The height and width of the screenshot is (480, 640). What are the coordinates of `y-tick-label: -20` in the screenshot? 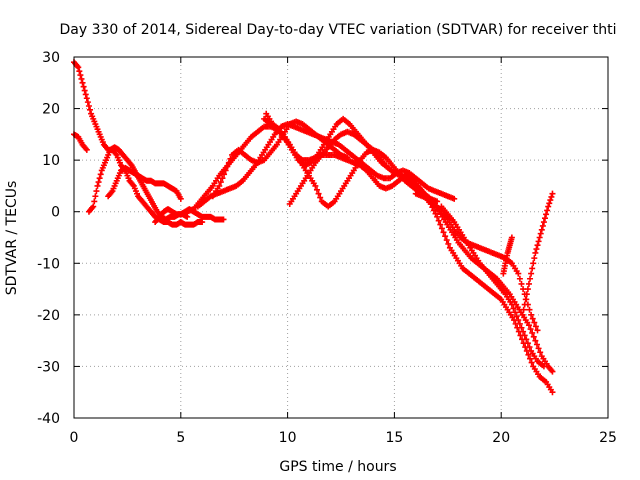 It's located at (48, 316).